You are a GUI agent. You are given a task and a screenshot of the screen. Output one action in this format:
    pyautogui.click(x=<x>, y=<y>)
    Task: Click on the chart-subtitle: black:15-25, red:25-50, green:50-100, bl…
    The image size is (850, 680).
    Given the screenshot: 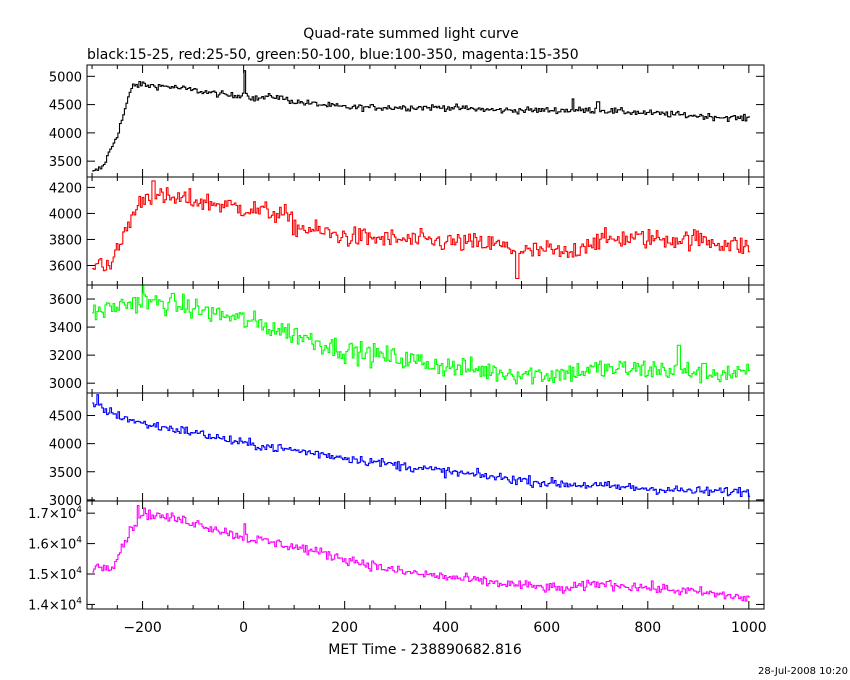 What is the action you would take?
    pyautogui.click(x=333, y=55)
    